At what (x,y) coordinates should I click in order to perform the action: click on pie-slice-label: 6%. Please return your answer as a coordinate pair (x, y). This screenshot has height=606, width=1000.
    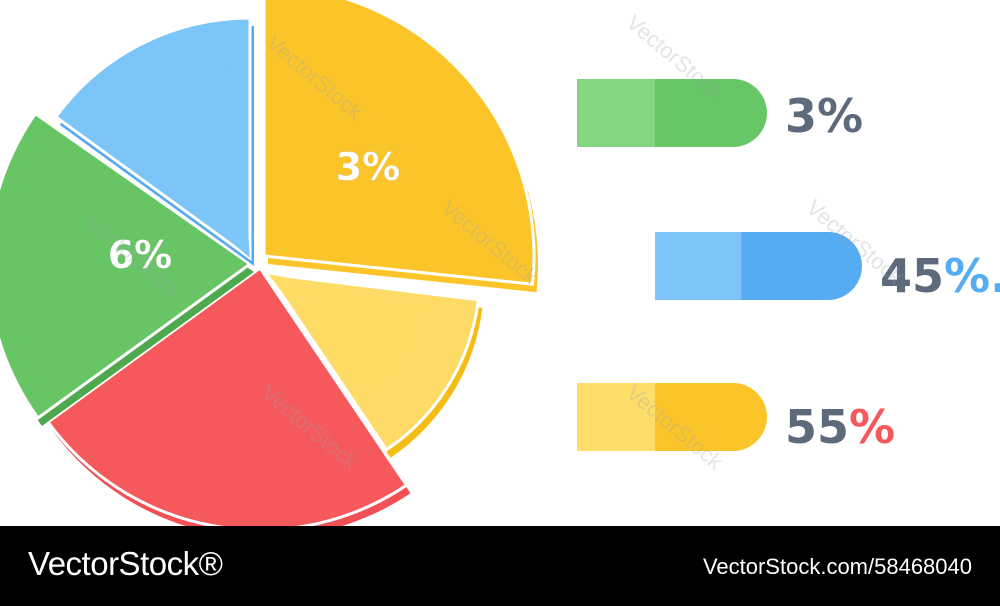
    Looking at the image, I should click on (140, 255).